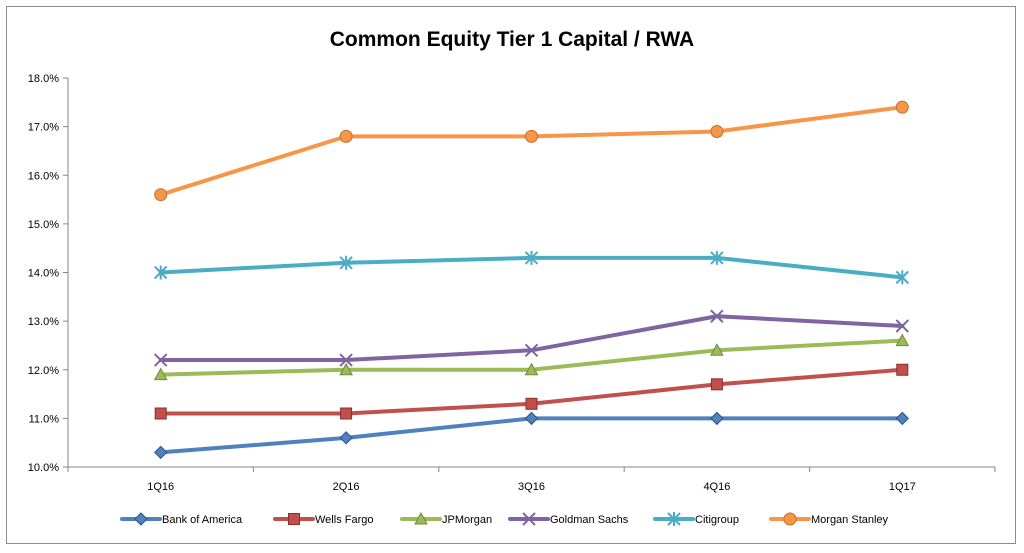  Describe the element at coordinates (160, 487) in the screenshot. I see `x-tick-label: 1Q16` at that location.